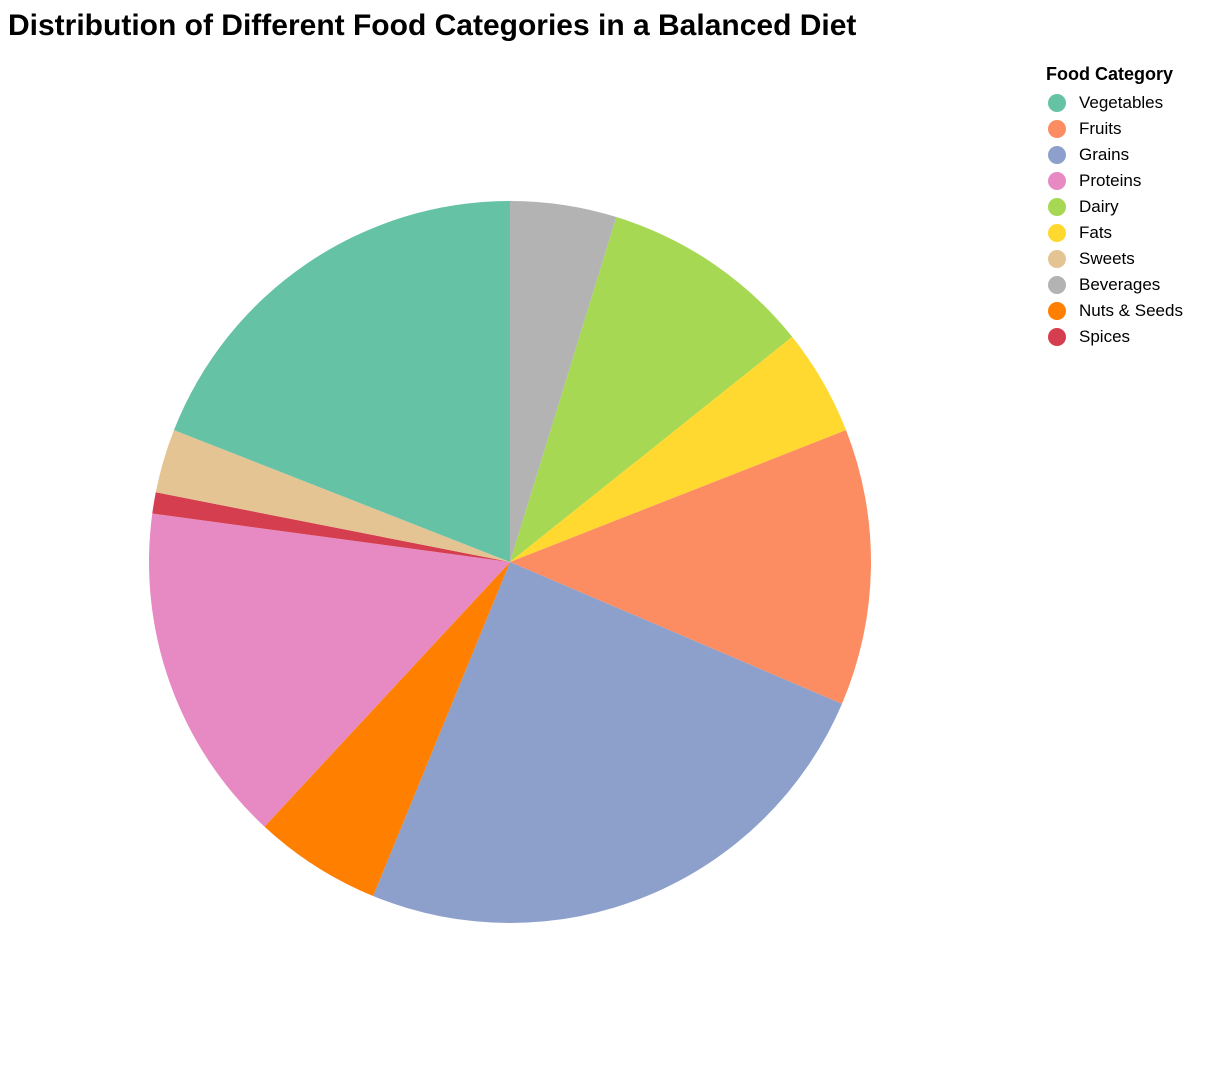 The image size is (1212, 1072). I want to click on legend-item-proteins: Proteins, so click(1114, 181).